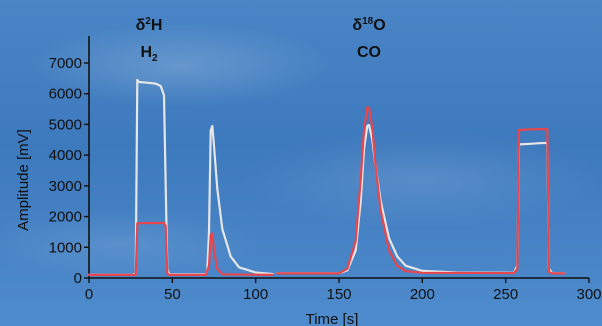  What do you see at coordinates (588, 294) in the screenshot?
I see `x-tick-label: 300` at bounding box center [588, 294].